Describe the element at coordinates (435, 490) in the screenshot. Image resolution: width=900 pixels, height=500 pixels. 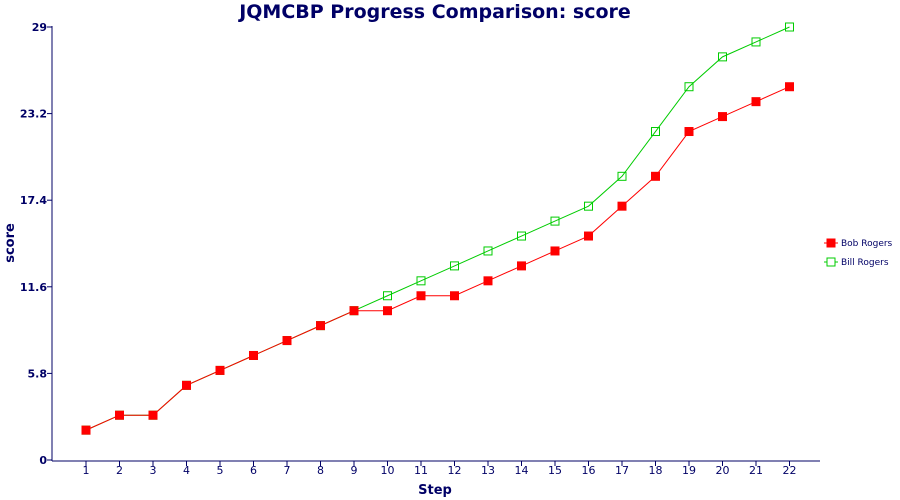
I see `x-axis-title: Step` at that location.